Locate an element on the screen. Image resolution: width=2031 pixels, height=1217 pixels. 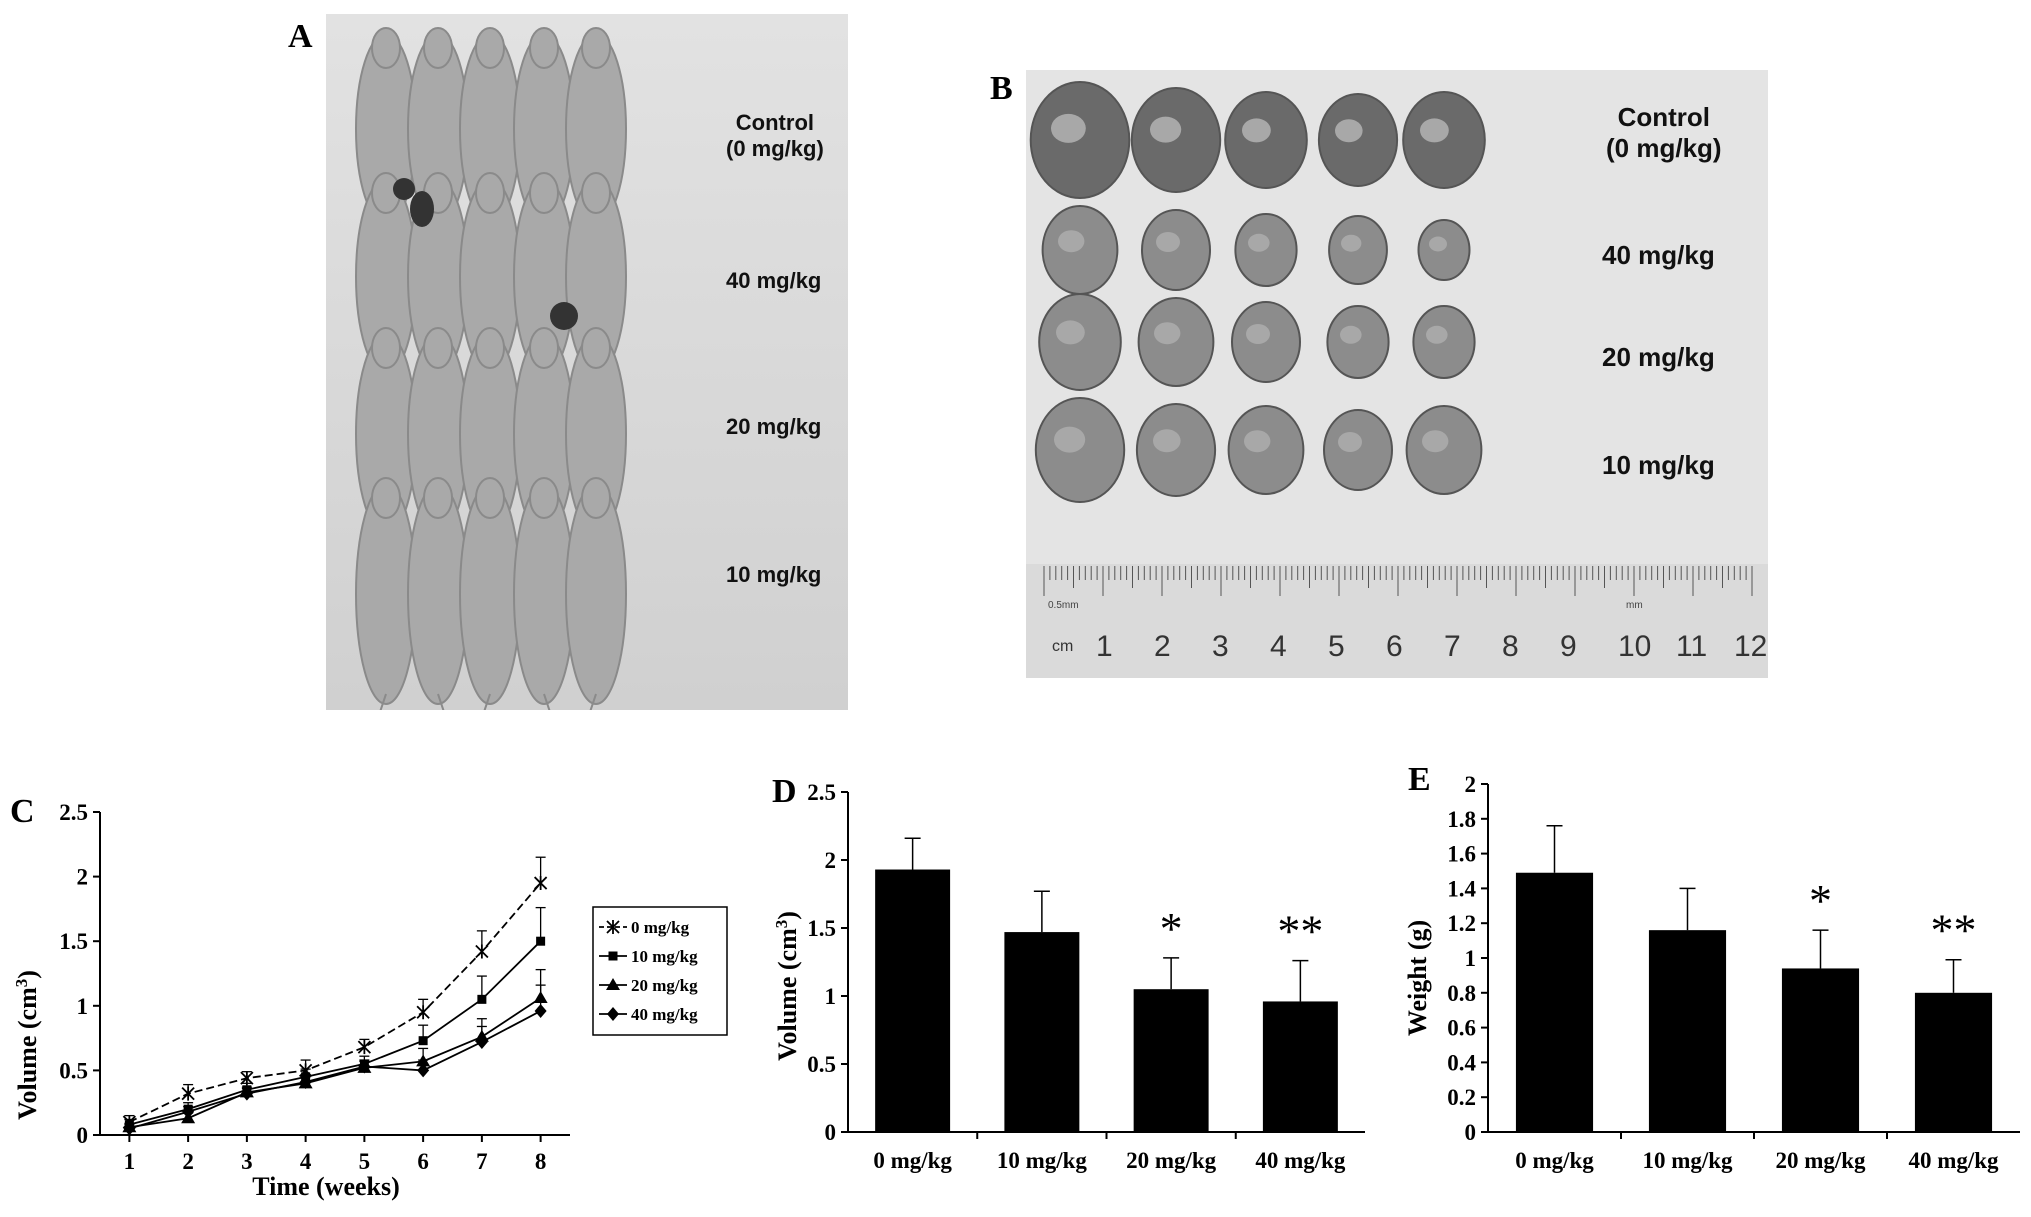
chart-c-xtick-label: 8 is located at coordinates (541, 1161).